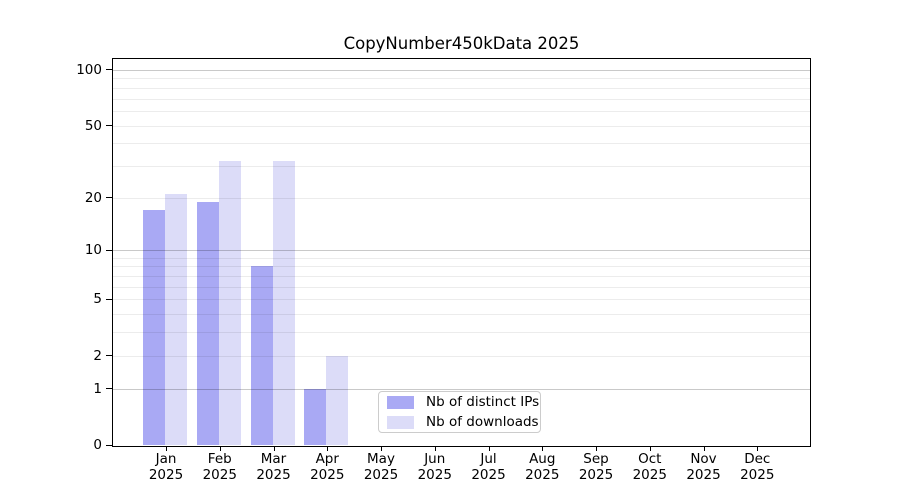  What do you see at coordinates (650, 459) in the screenshot?
I see `x-axis-month: Oct` at bounding box center [650, 459].